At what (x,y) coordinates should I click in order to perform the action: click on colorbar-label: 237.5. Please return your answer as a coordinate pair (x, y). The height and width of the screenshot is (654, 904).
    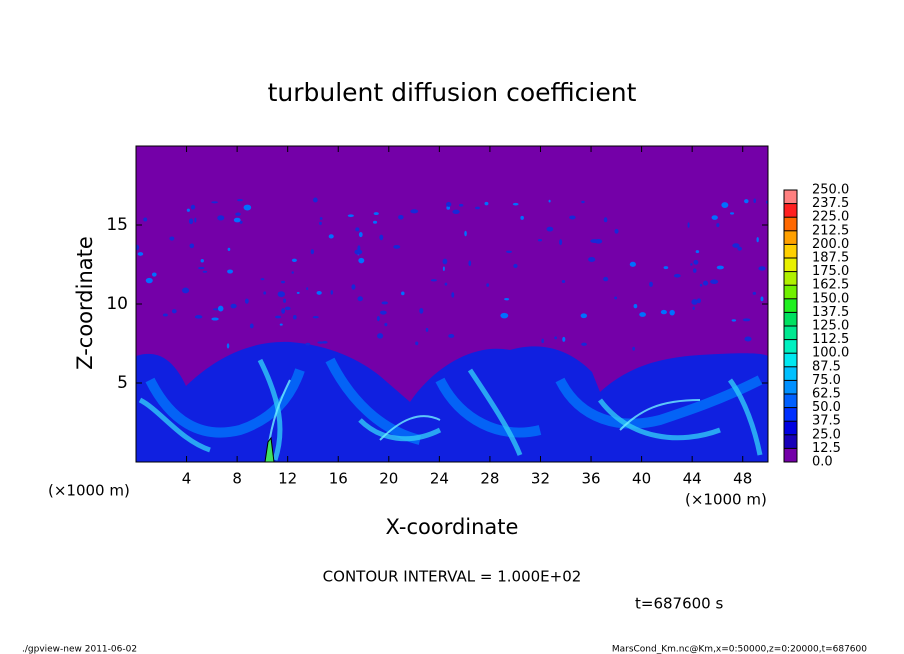
    Looking at the image, I should click on (830, 203).